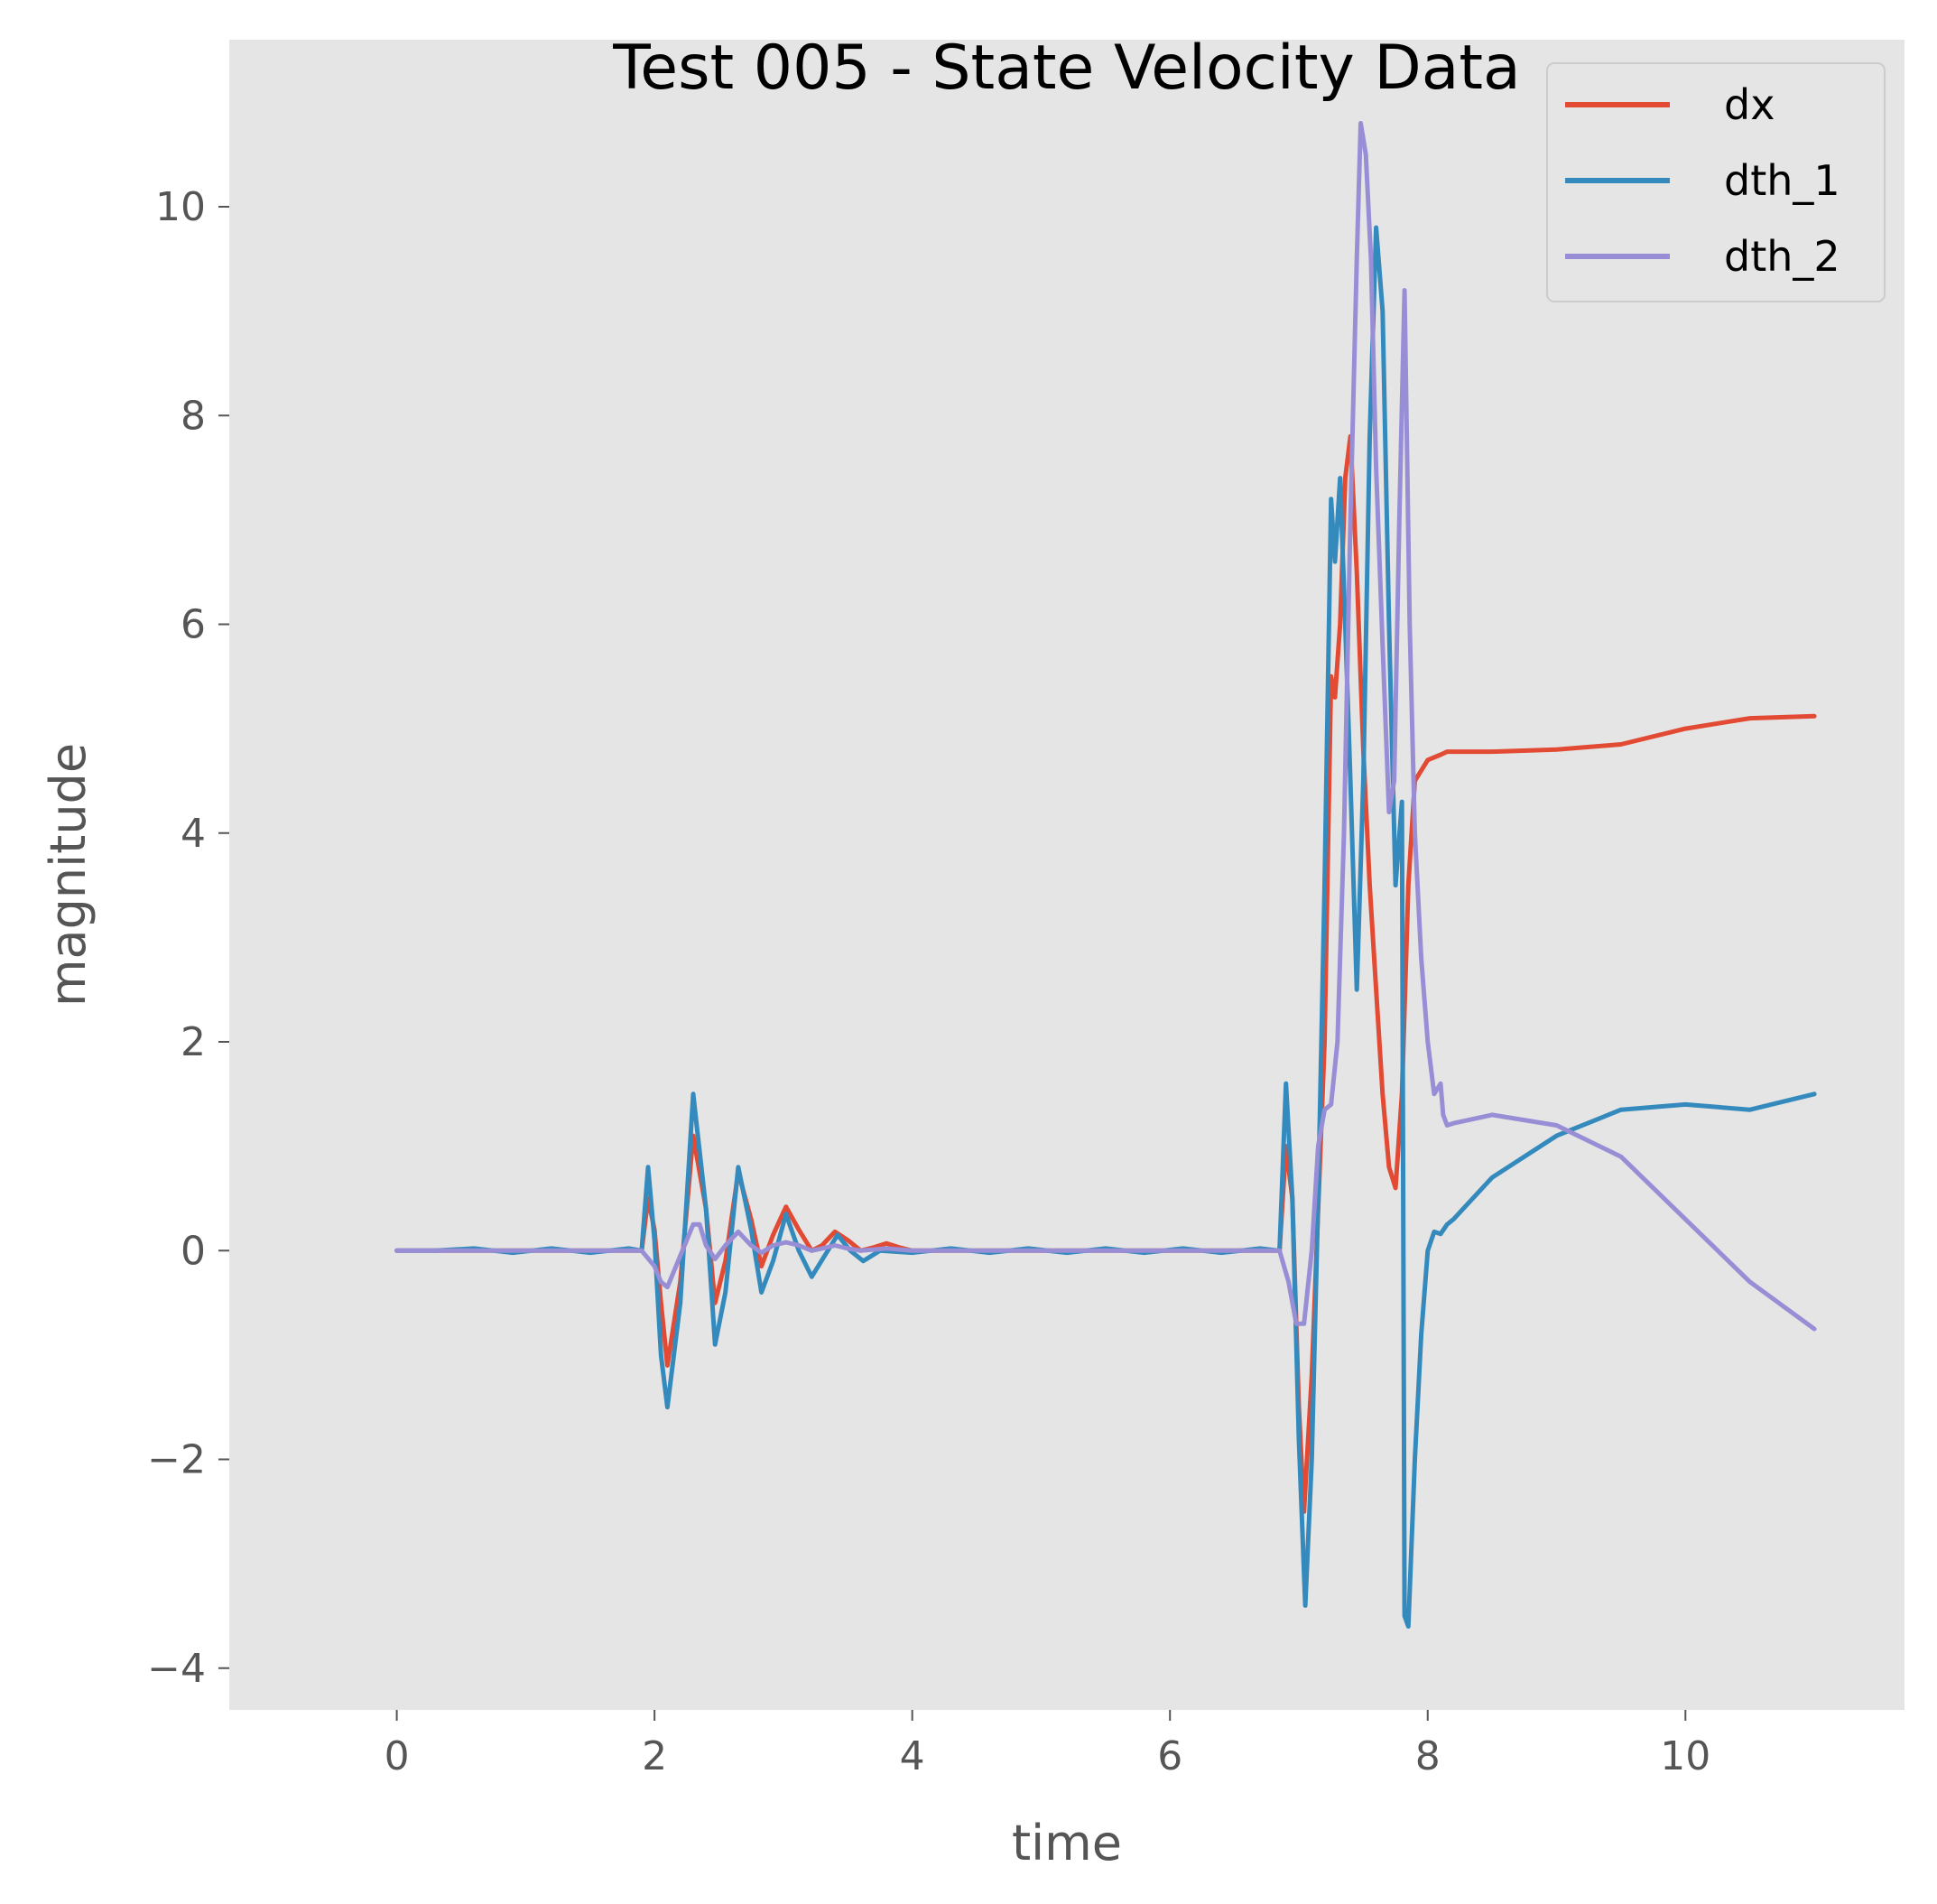 The width and height of the screenshot is (1937, 1904). I want to click on x-tick-label: 4, so click(912, 1756).